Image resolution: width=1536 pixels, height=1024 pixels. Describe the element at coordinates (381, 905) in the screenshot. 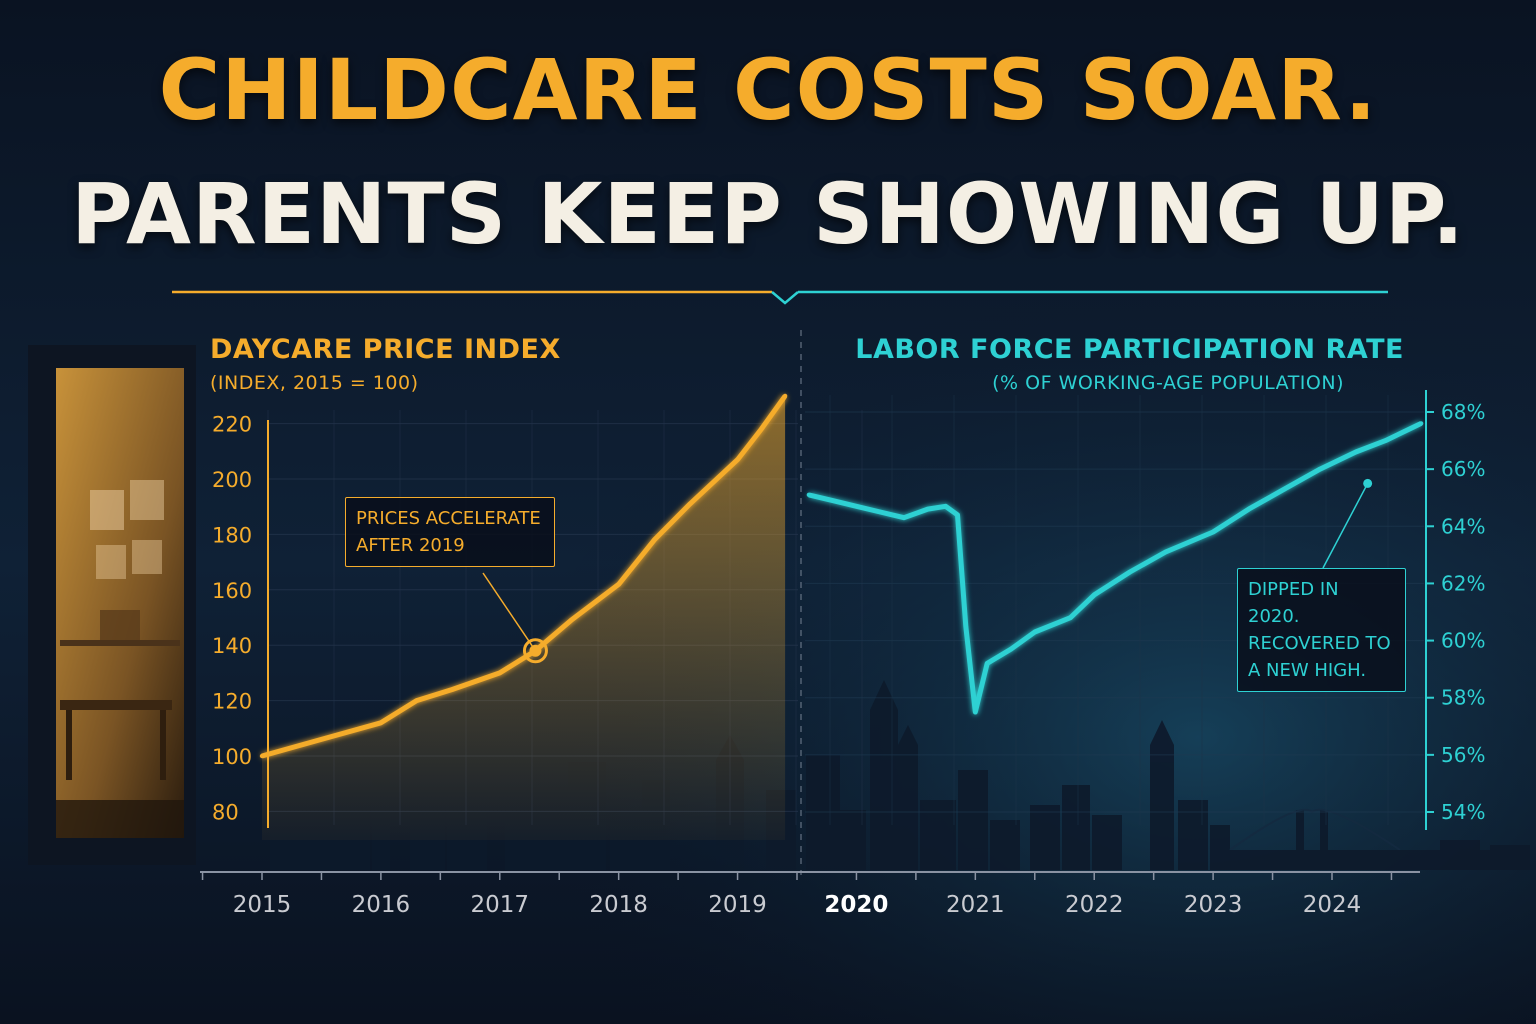

I see `x-tick-label: 2016` at that location.